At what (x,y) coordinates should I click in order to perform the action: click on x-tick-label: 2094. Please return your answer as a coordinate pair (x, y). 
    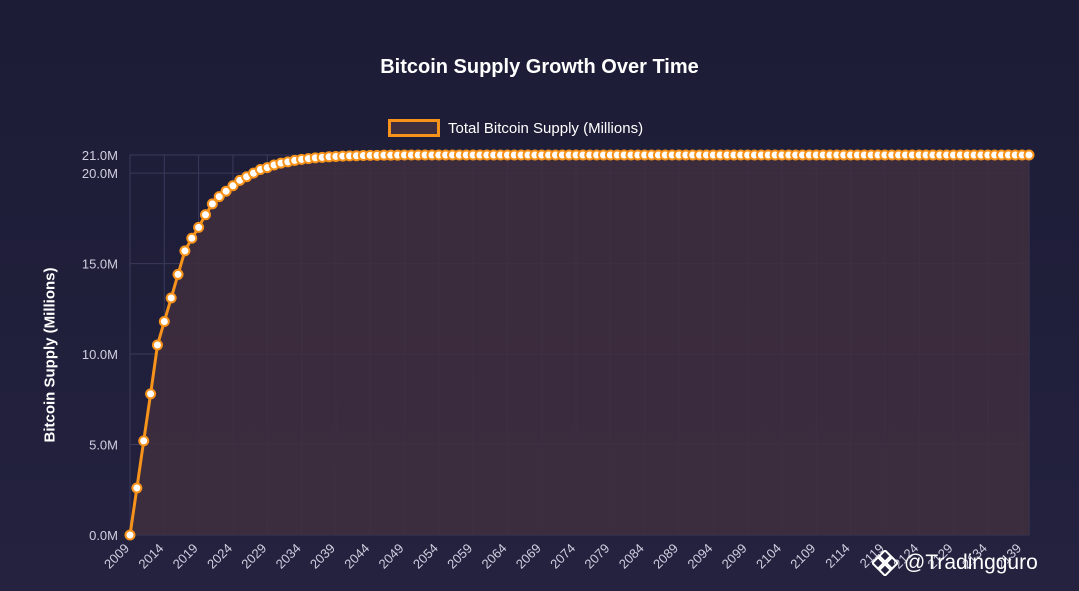
    Looking at the image, I should click on (699, 556).